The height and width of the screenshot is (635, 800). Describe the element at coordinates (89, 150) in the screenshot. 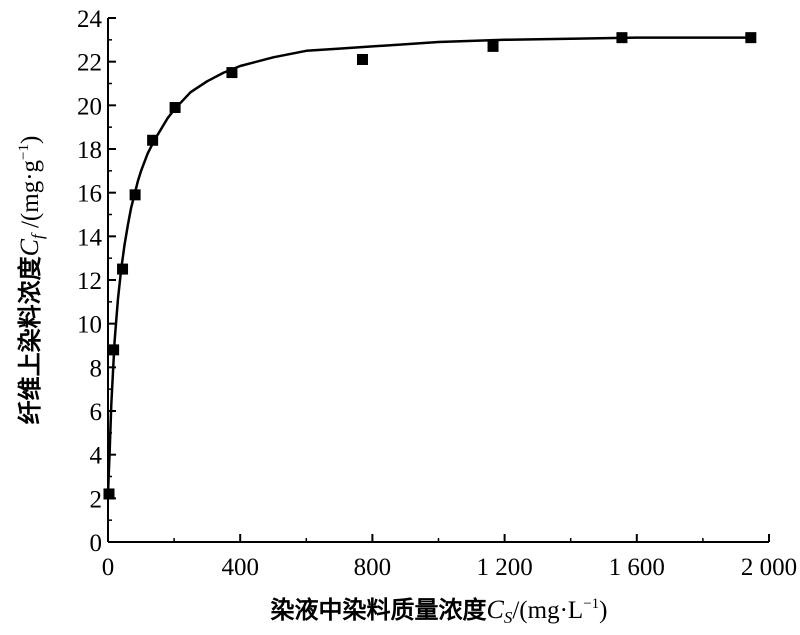

I see `y-tick-label: 18` at that location.